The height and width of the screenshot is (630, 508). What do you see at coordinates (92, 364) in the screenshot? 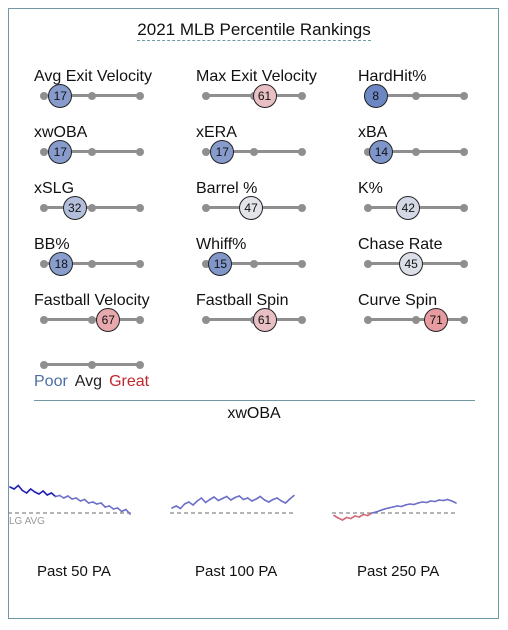
I see `legend-dot-avg` at bounding box center [92, 364].